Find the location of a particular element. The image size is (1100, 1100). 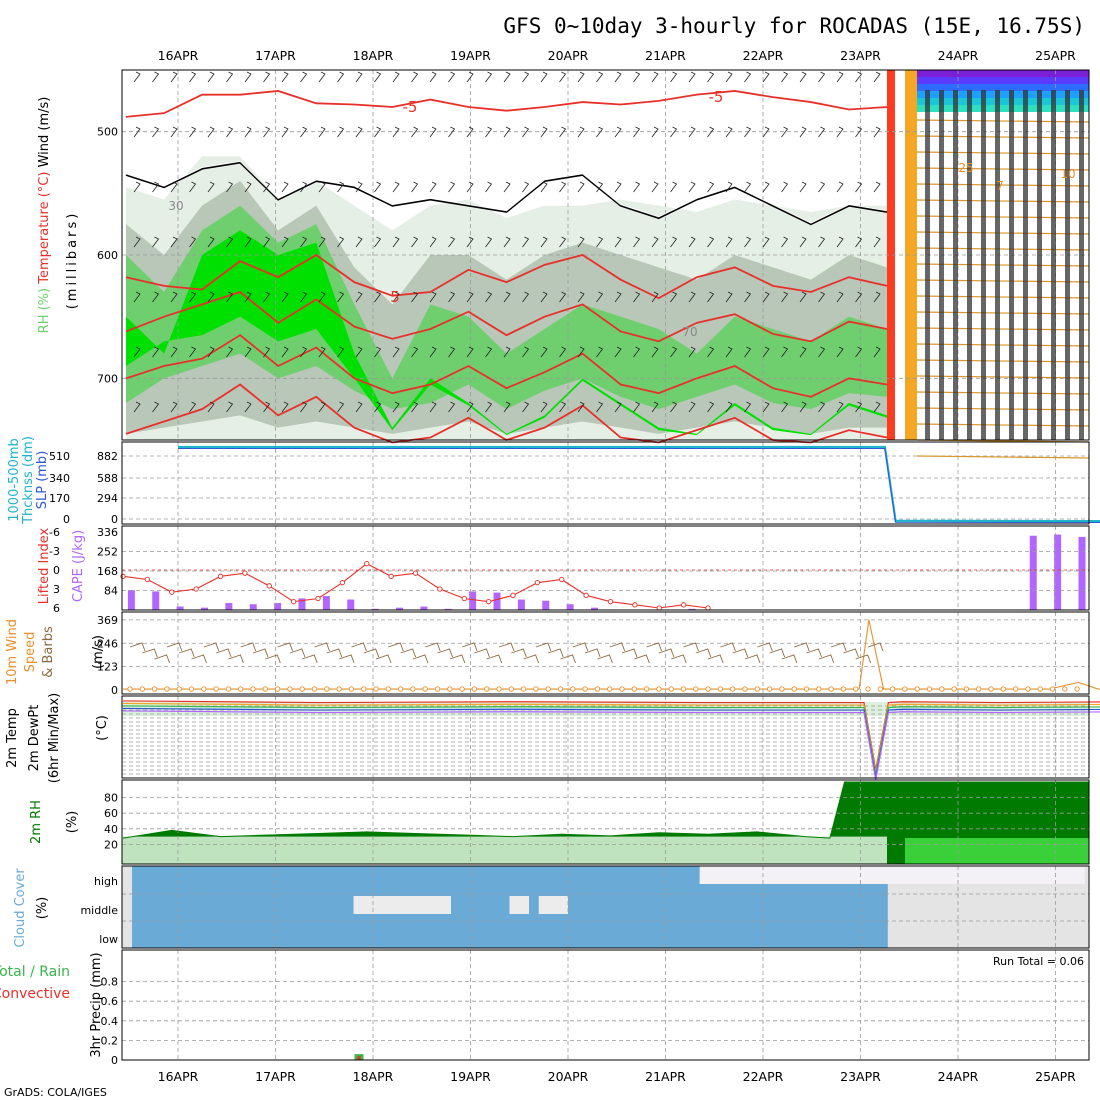

rh2m-gradient is located at coordinates (997, 851).